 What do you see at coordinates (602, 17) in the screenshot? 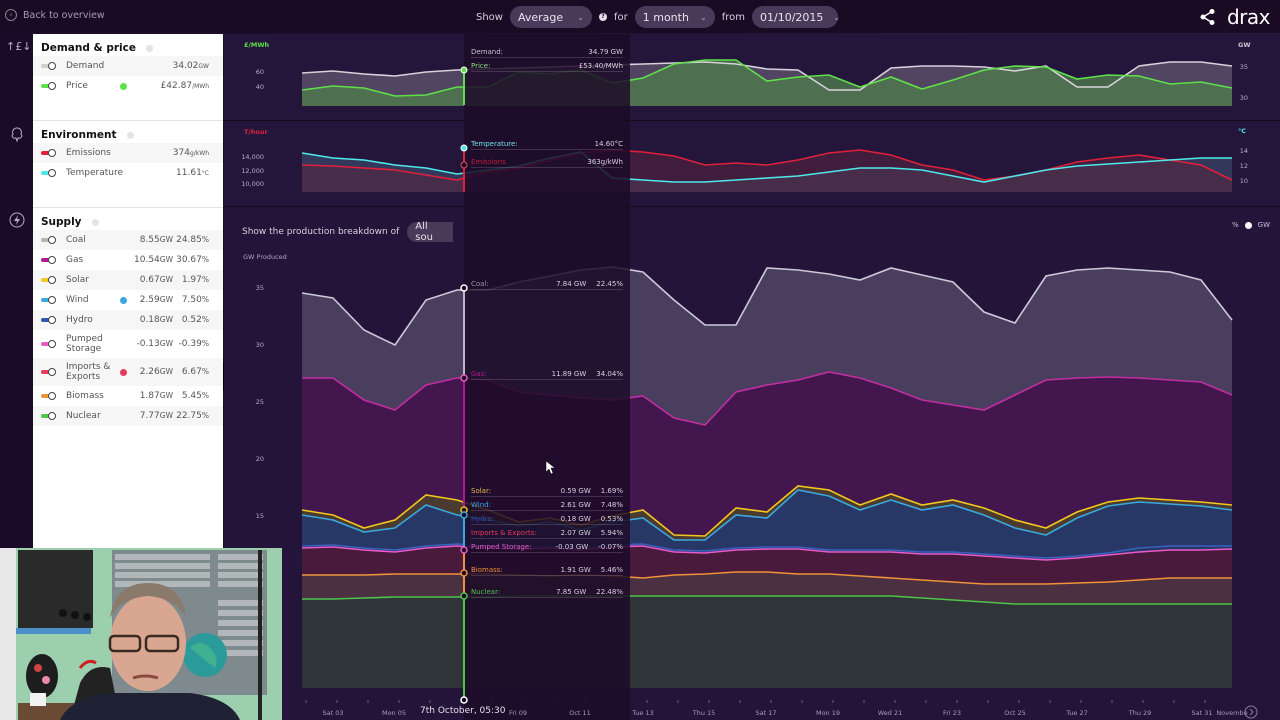
I see `help-icon: ?` at bounding box center [602, 17].